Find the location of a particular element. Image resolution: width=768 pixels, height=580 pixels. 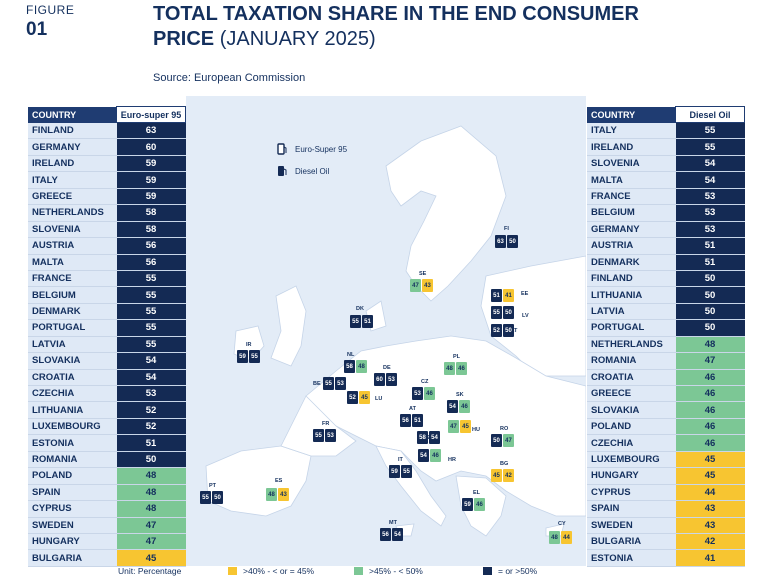

diesel-pump-icon: 44 is located at coordinates (566, 537).